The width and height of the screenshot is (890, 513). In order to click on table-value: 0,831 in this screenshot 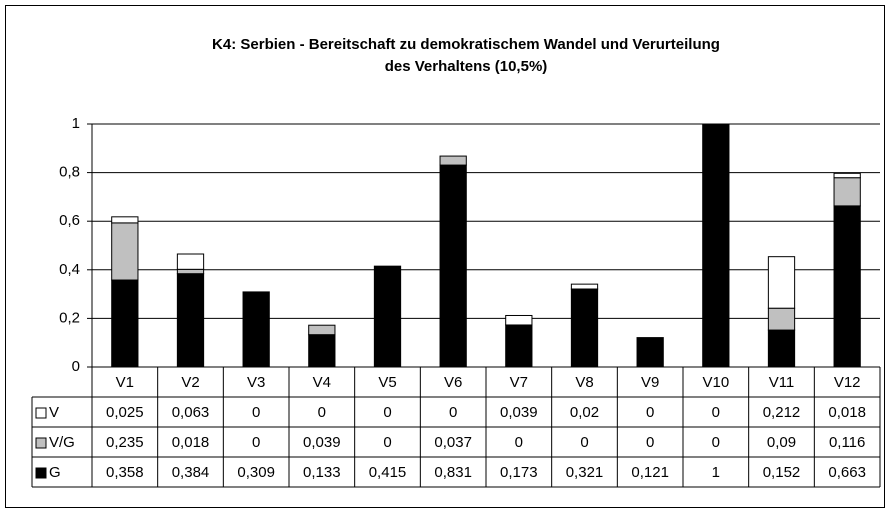, I will do `click(453, 472)`.